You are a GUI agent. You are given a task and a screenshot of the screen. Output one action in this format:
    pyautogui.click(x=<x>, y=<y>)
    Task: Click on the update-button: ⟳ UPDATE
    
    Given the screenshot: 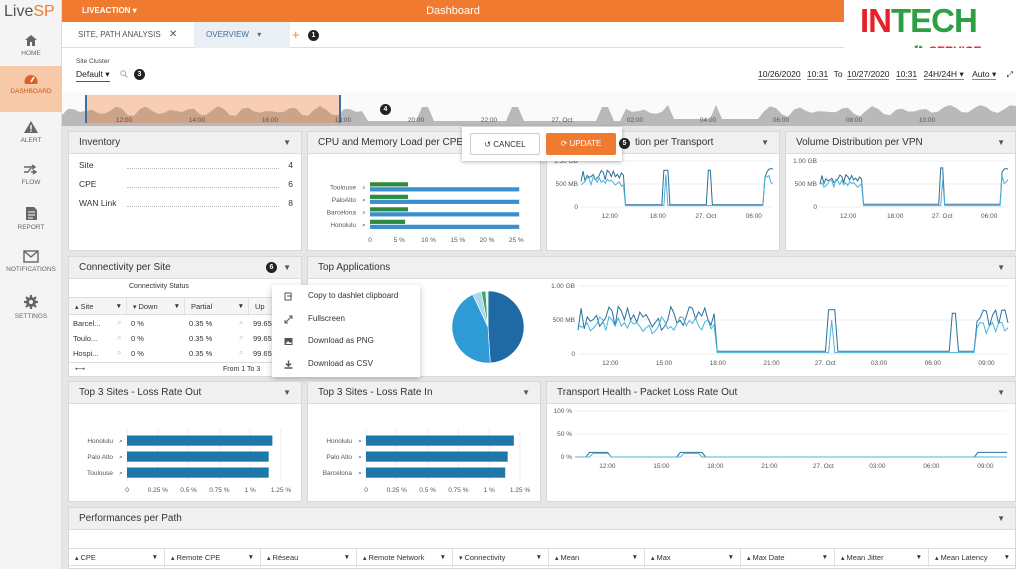 What is the action you would take?
    pyautogui.click(x=581, y=144)
    